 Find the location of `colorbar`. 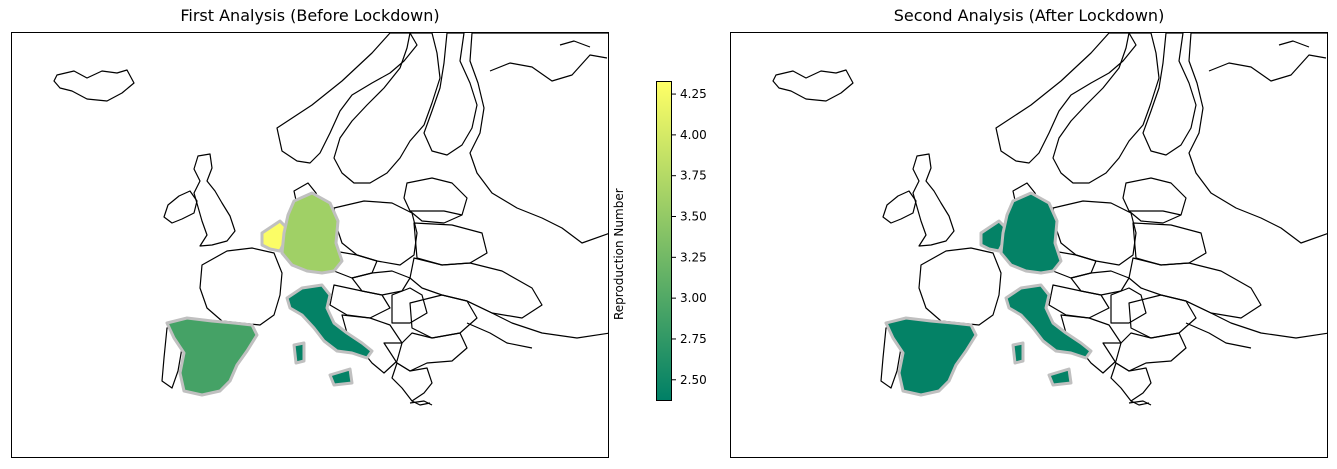

colorbar is located at coordinates (664, 241).